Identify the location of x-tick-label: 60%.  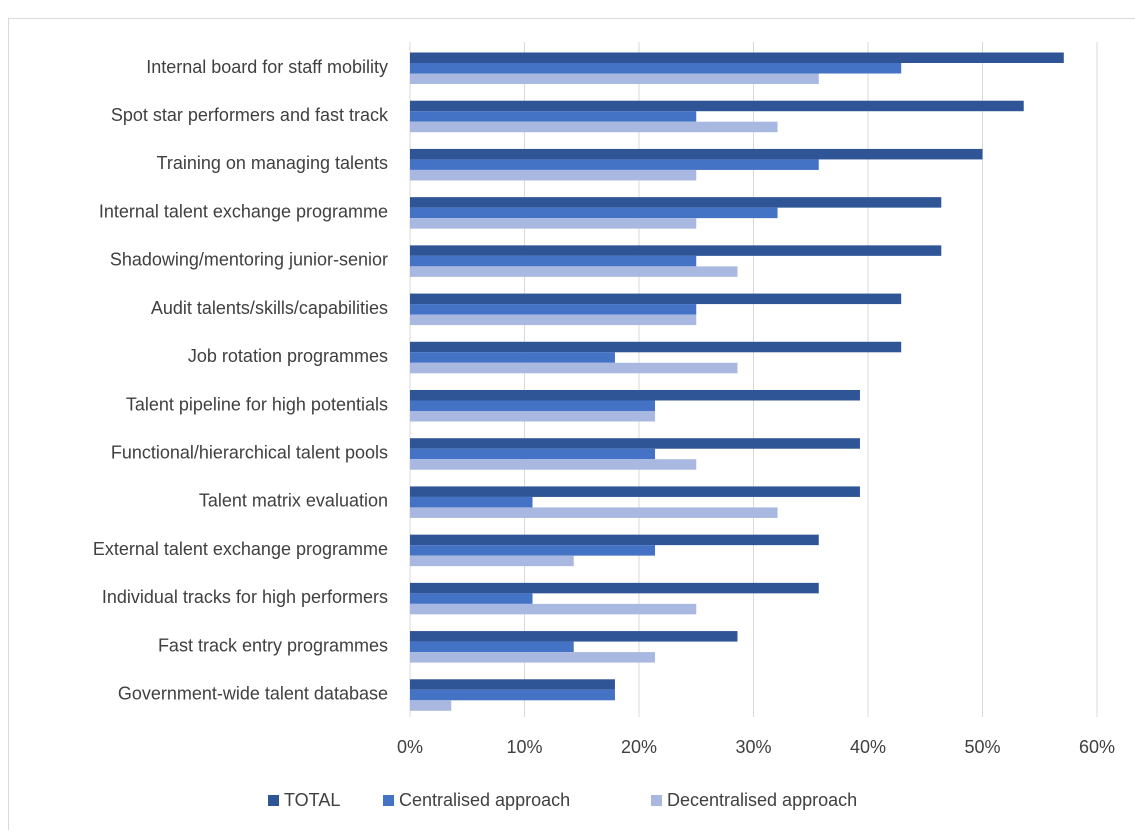
(1097, 747).